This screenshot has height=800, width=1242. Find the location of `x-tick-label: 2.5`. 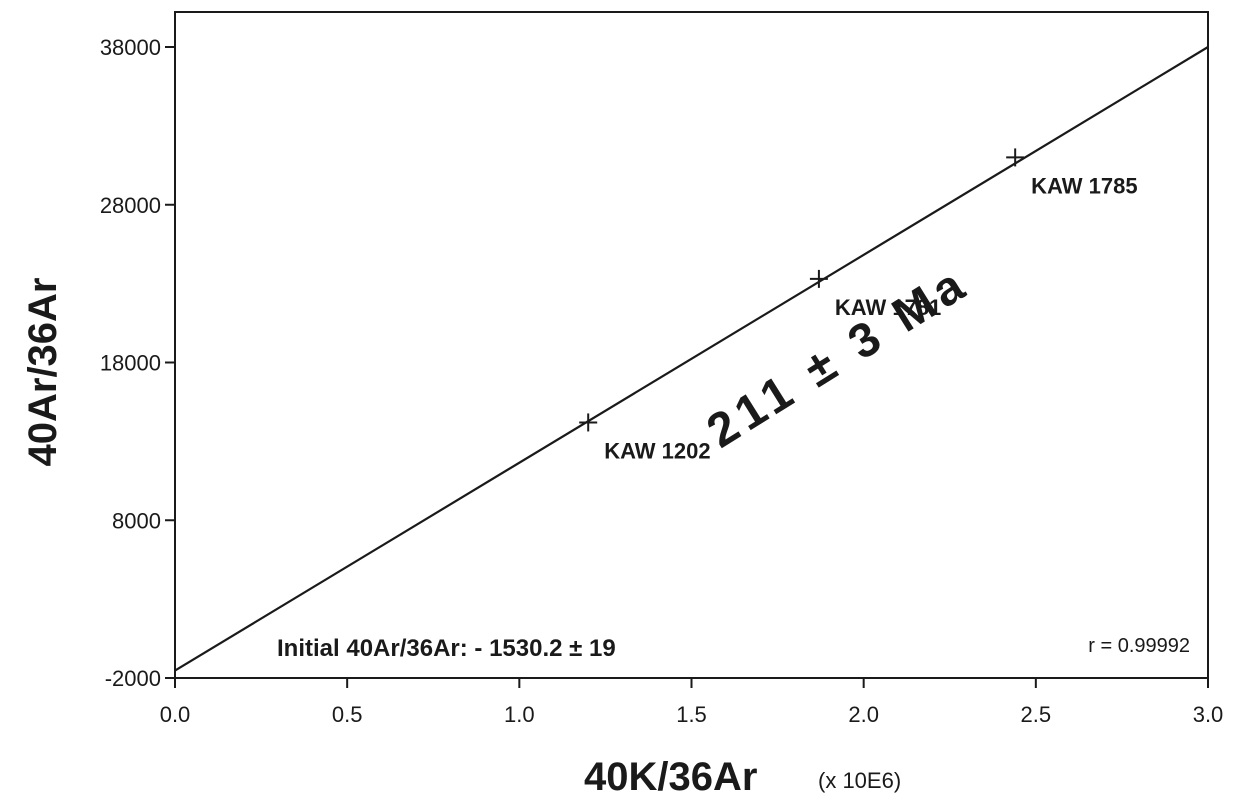

x-tick-label: 2.5 is located at coordinates (1036, 714).